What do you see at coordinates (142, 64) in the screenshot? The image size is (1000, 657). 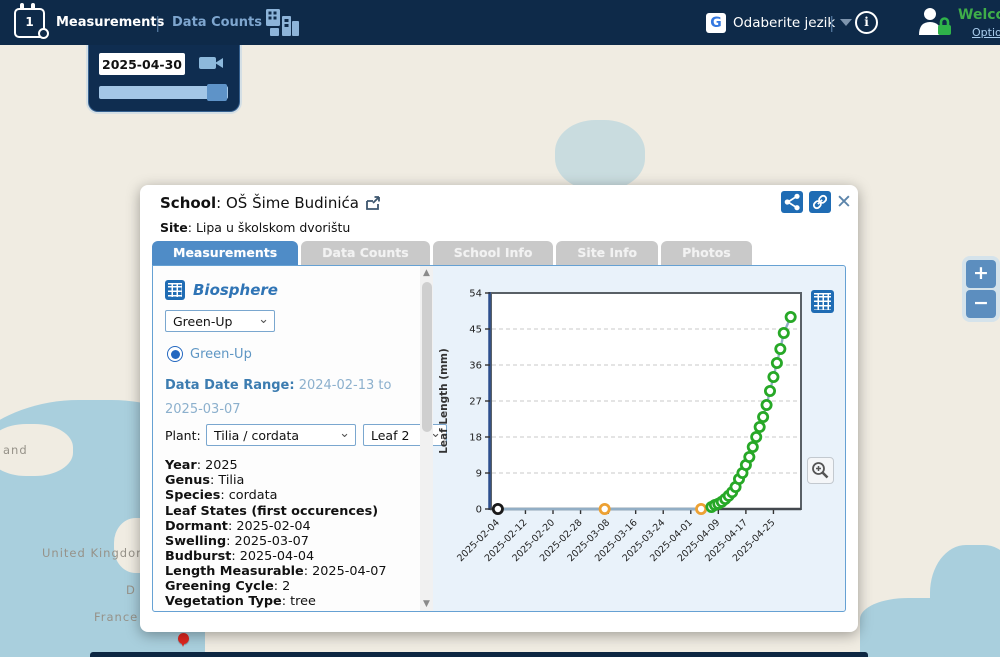 I see `date-input` at bounding box center [142, 64].